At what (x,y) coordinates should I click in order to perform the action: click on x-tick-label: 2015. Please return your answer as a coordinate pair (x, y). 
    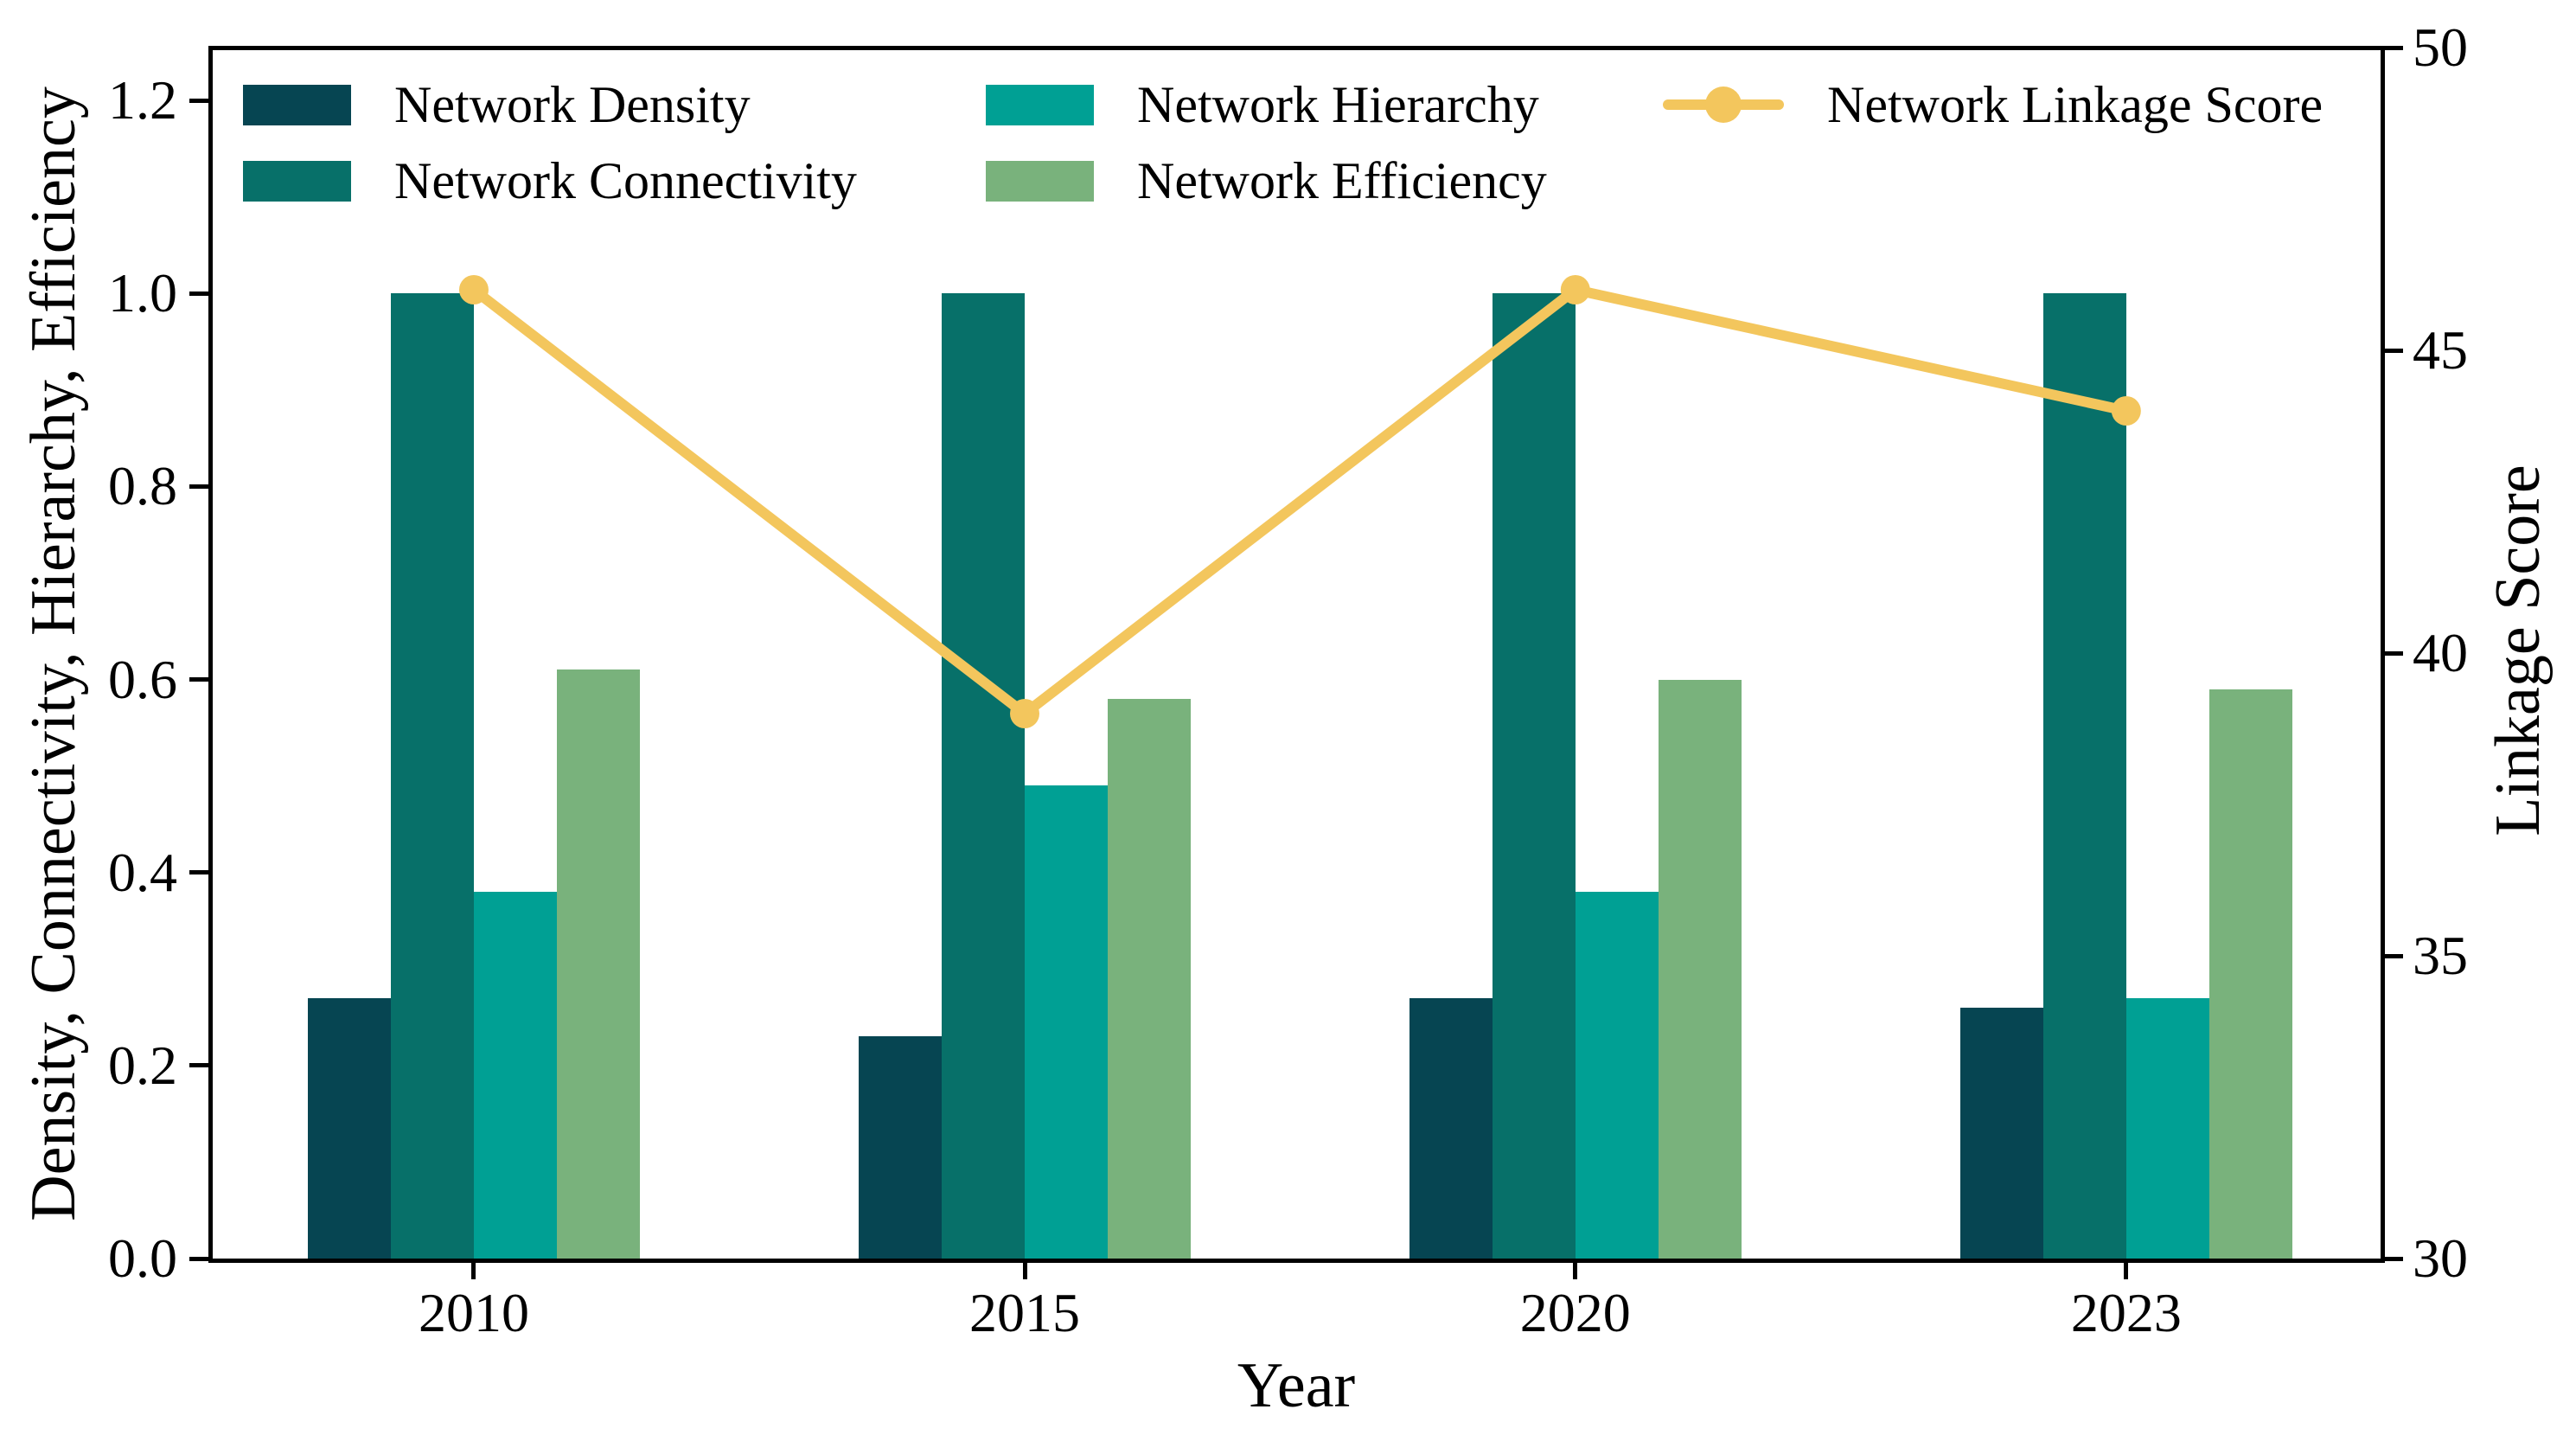
    Looking at the image, I should click on (1024, 1312).